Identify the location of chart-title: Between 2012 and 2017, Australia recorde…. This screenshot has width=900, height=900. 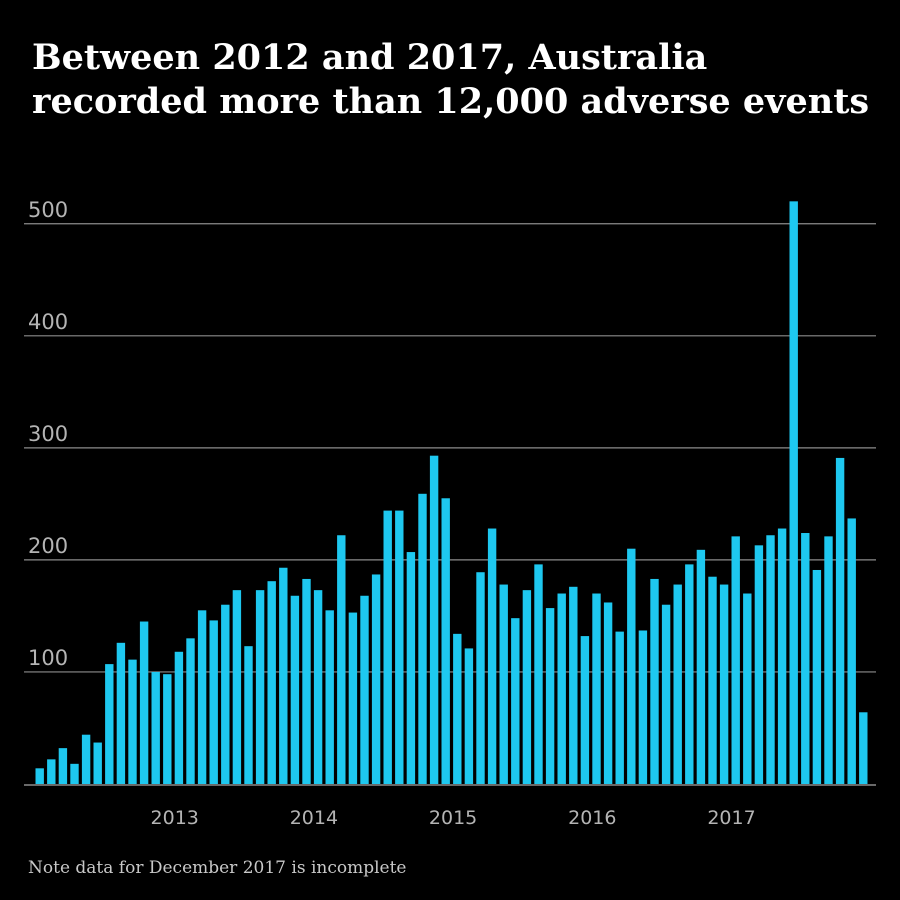
(457, 80).